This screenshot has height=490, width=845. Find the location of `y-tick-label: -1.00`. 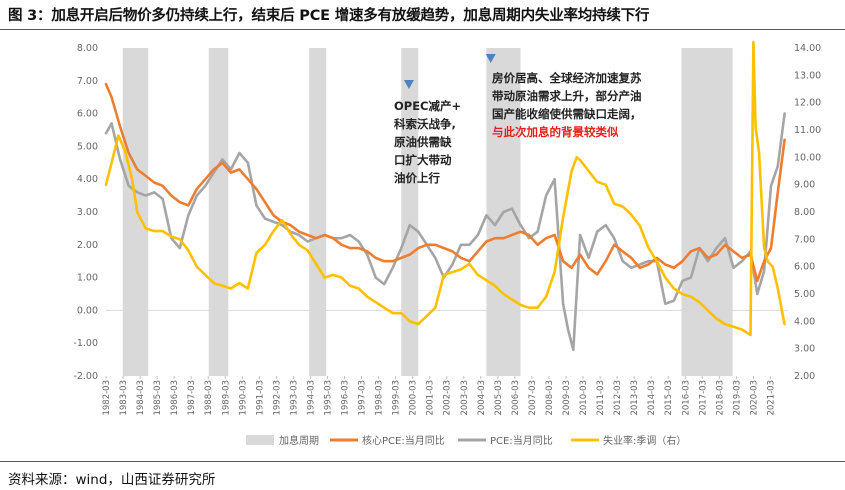

y-tick-label: -1.00 is located at coordinates (85, 343).